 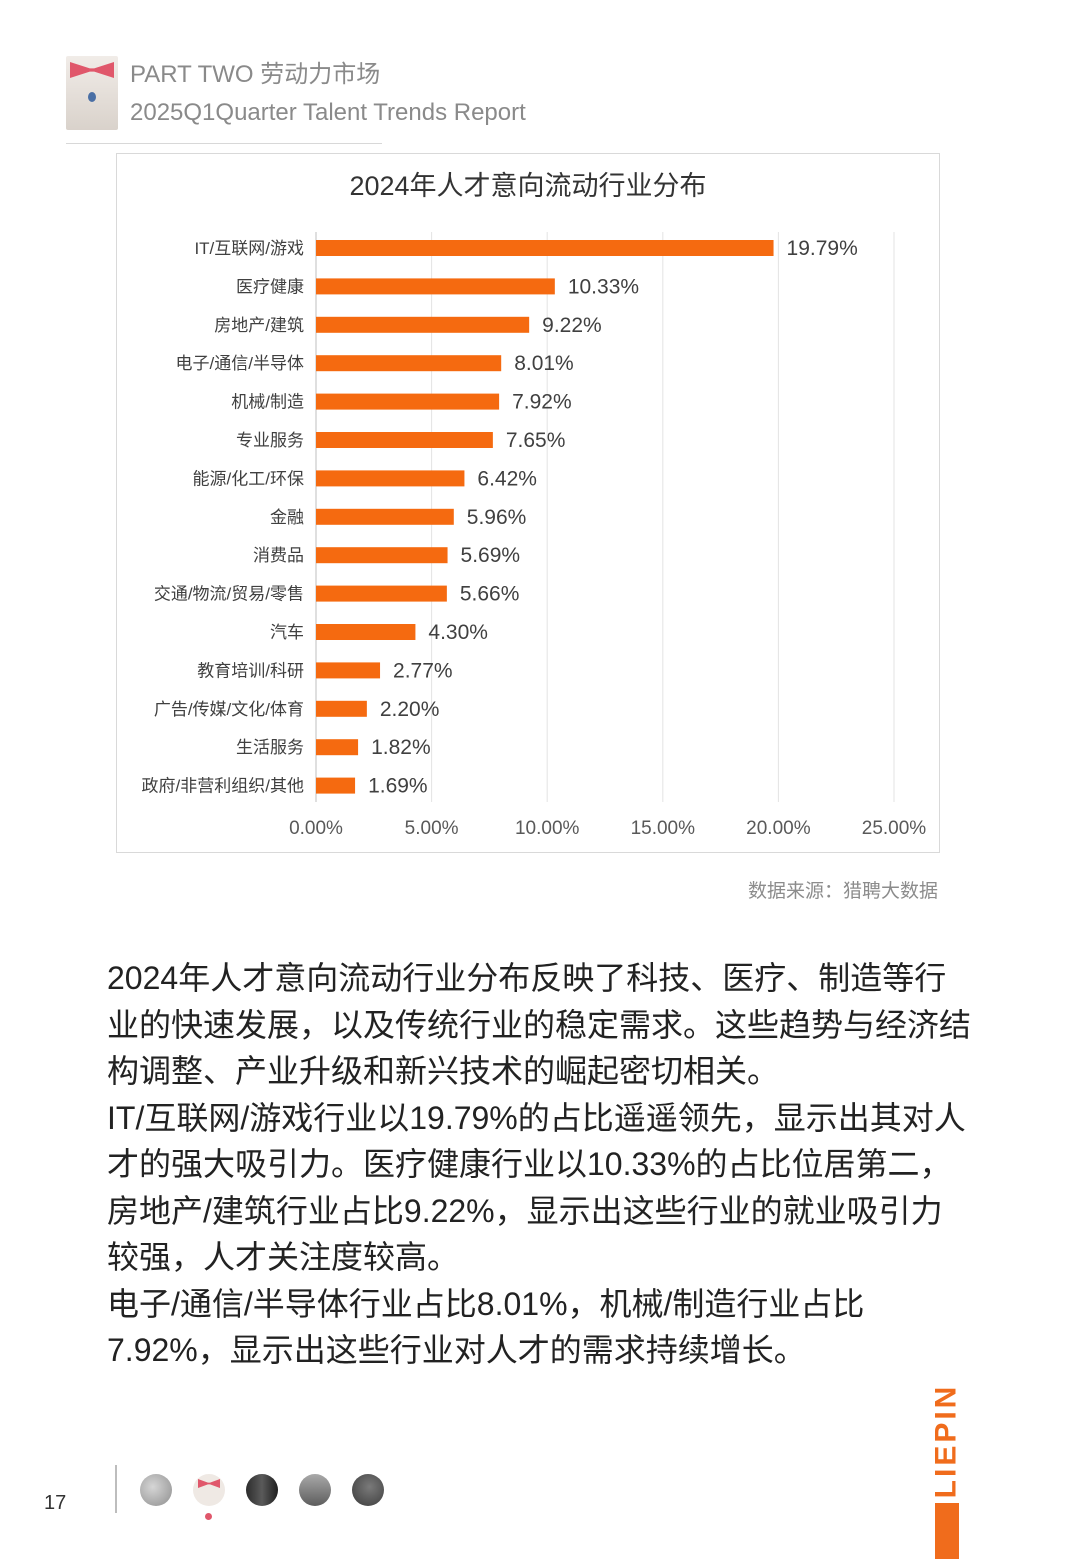 I want to click on data-label: 5.69%, so click(x=491, y=555).